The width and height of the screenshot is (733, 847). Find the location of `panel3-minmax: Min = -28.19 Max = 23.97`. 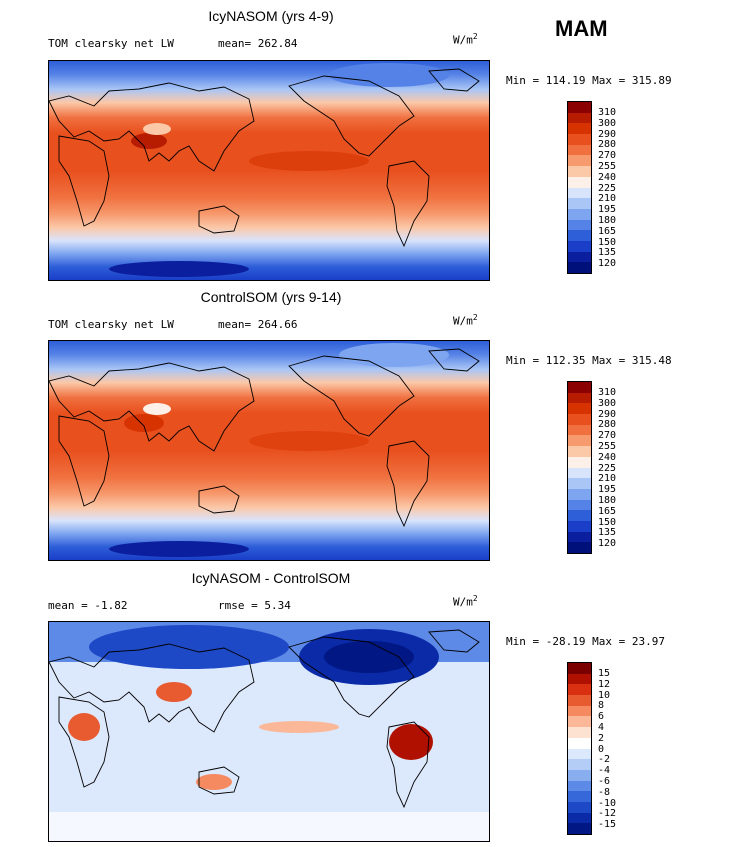

panel3-minmax: Min = -28.19 Max = 23.97 is located at coordinates (585, 641).